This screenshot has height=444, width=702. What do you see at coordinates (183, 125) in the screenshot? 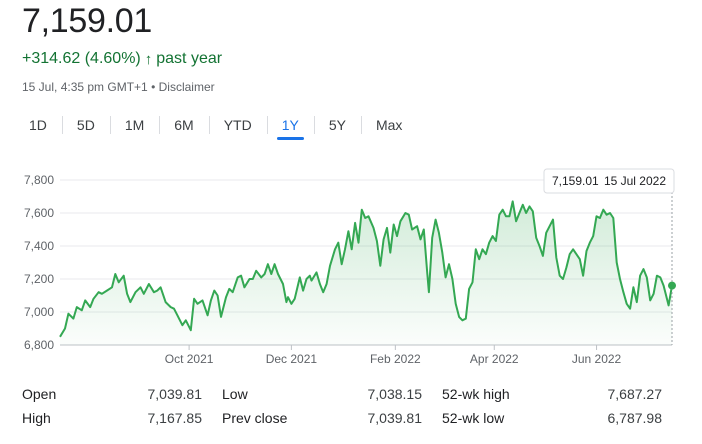
I see `range-6m: 6M` at bounding box center [183, 125].